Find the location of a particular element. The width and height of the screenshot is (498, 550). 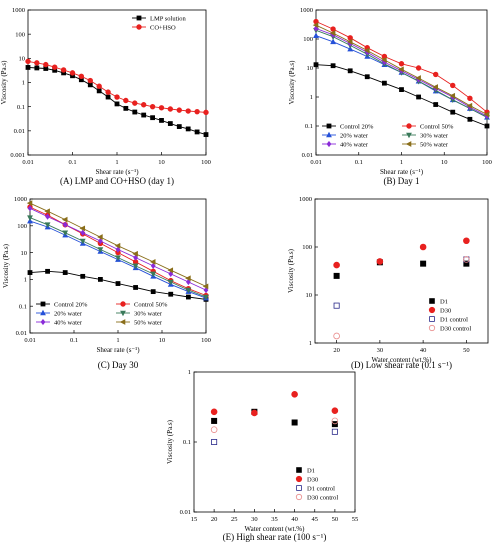

legend-label: D1 control is located at coordinates (321, 488).